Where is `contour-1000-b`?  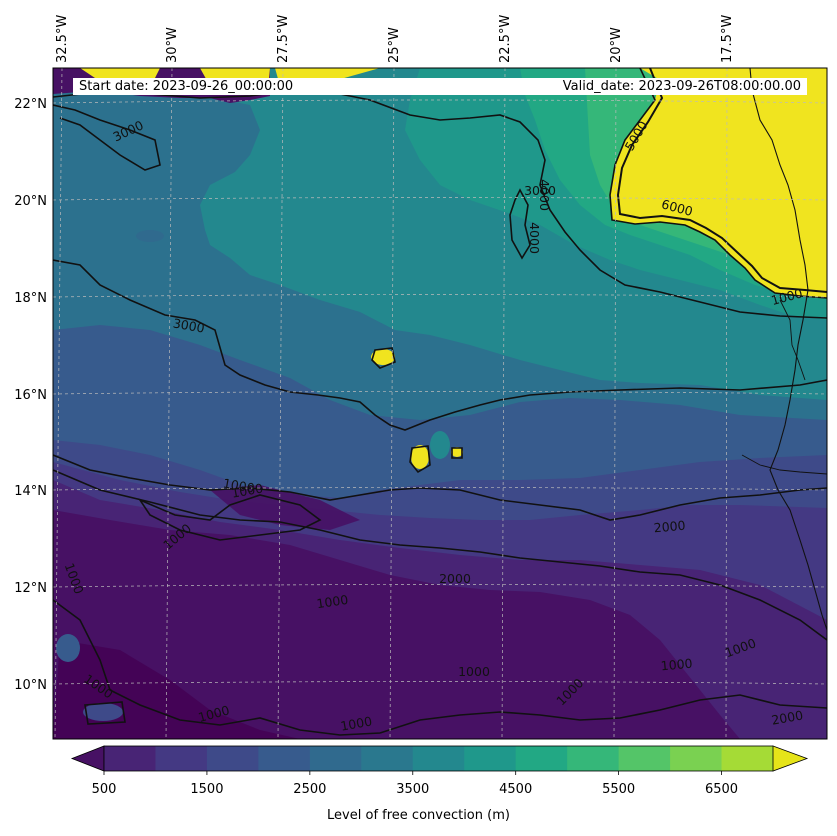 contour-1000-b is located at coordinates (229, 517).